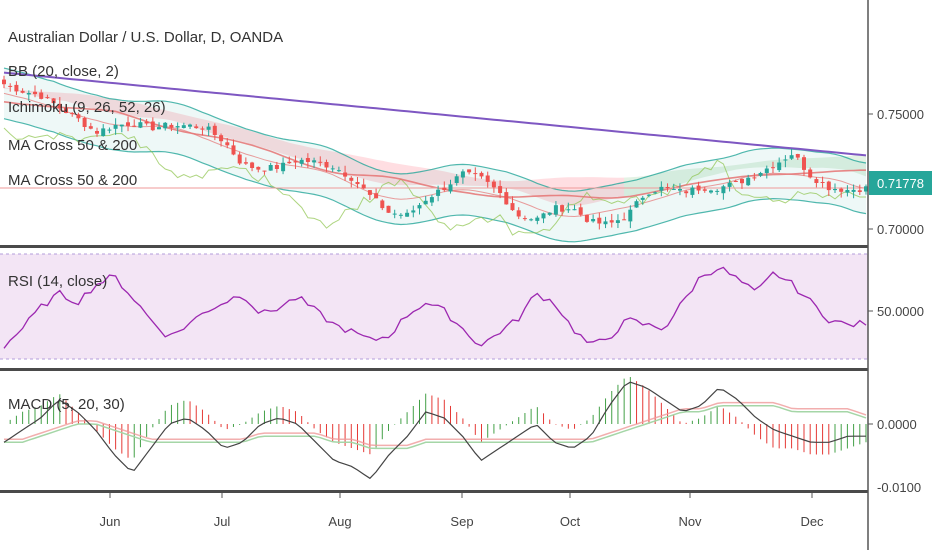 The width and height of the screenshot is (932, 550). What do you see at coordinates (339, 521) in the screenshot?
I see `x-tick-label: Aug` at bounding box center [339, 521].